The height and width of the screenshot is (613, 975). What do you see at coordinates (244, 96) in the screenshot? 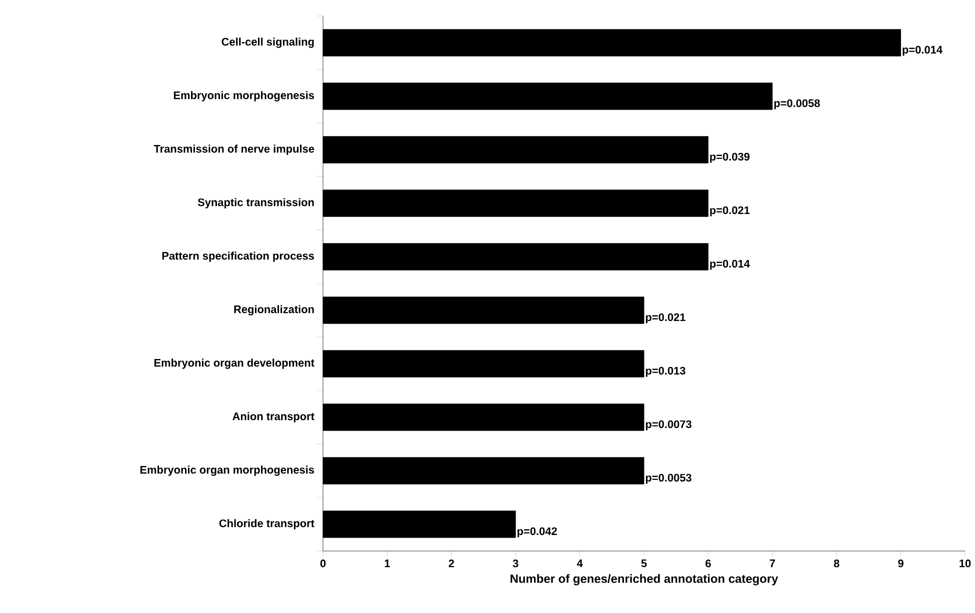
I see `y-tick-label: Embryonic morphogenesis` at bounding box center [244, 96].